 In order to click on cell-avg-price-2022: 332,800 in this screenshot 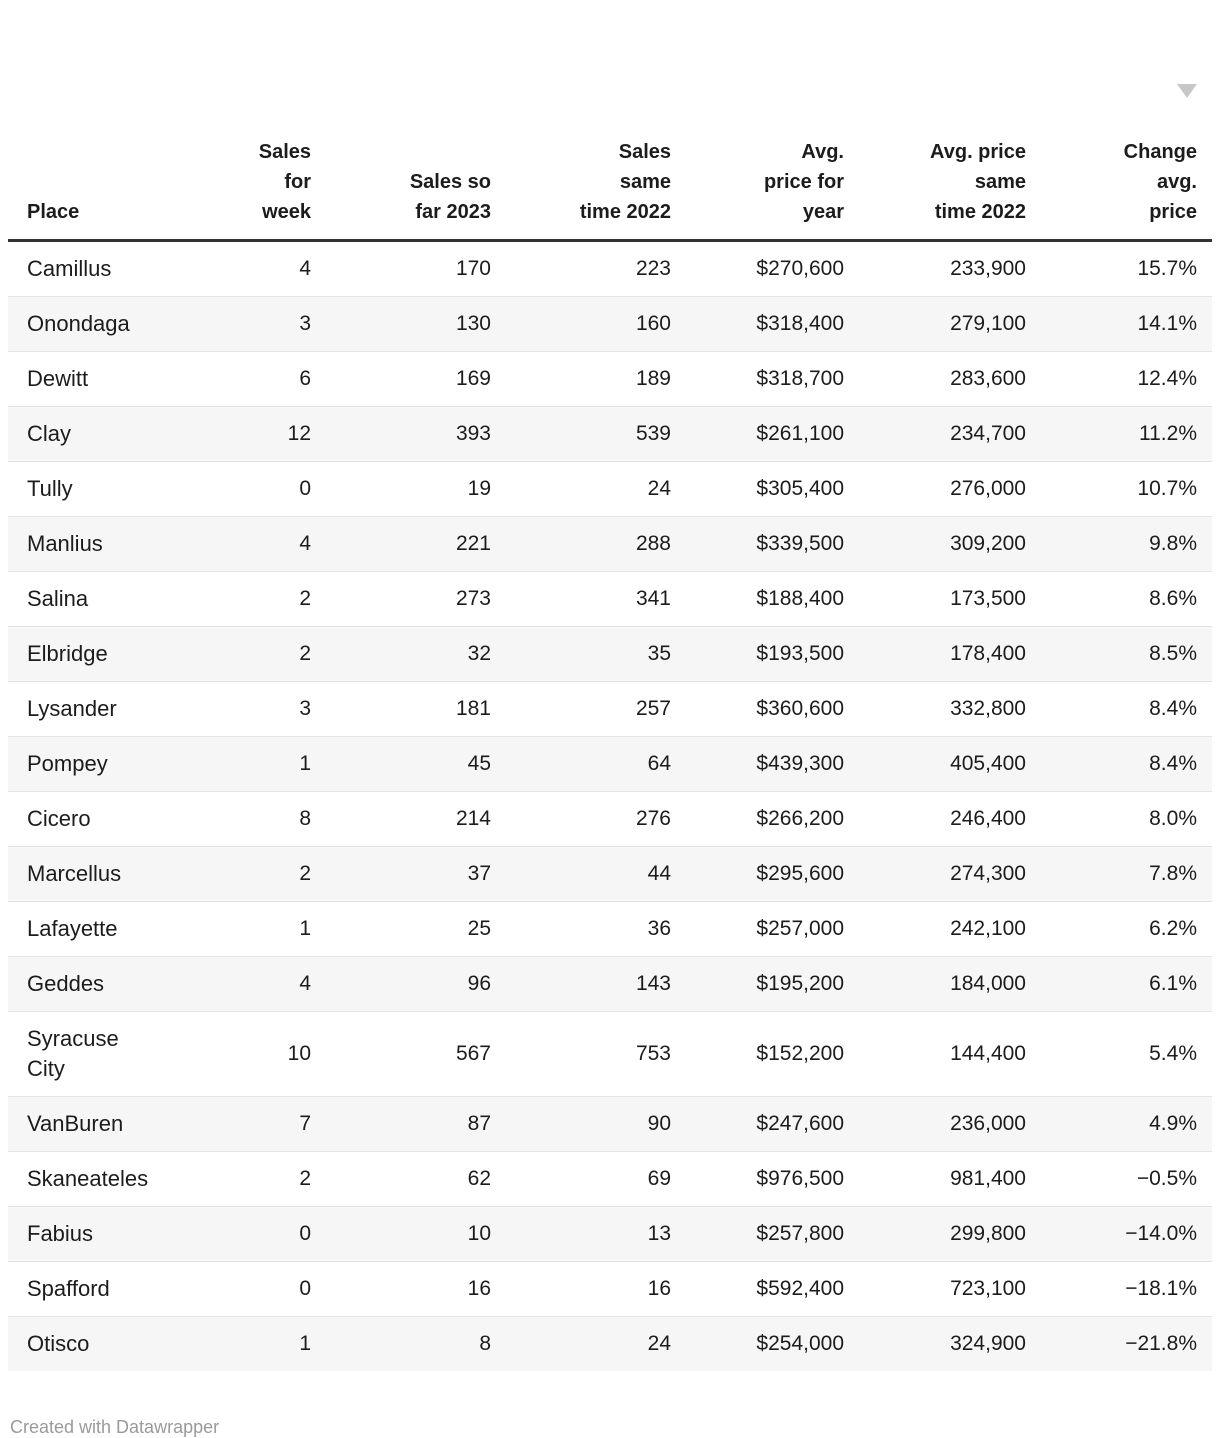, I will do `click(935, 709)`.